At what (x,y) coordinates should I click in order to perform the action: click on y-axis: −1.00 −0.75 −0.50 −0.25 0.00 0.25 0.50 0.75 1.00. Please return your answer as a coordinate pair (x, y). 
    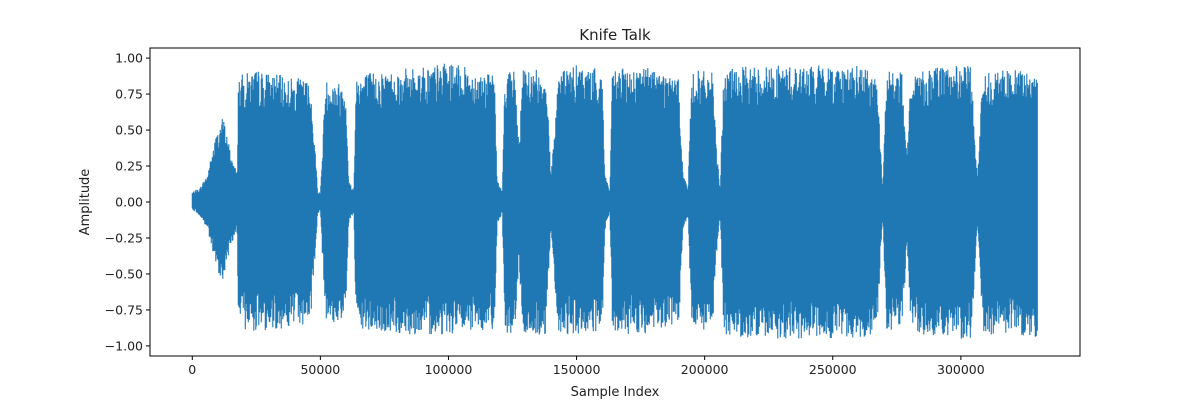
    Looking at the image, I should click on (127, 202).